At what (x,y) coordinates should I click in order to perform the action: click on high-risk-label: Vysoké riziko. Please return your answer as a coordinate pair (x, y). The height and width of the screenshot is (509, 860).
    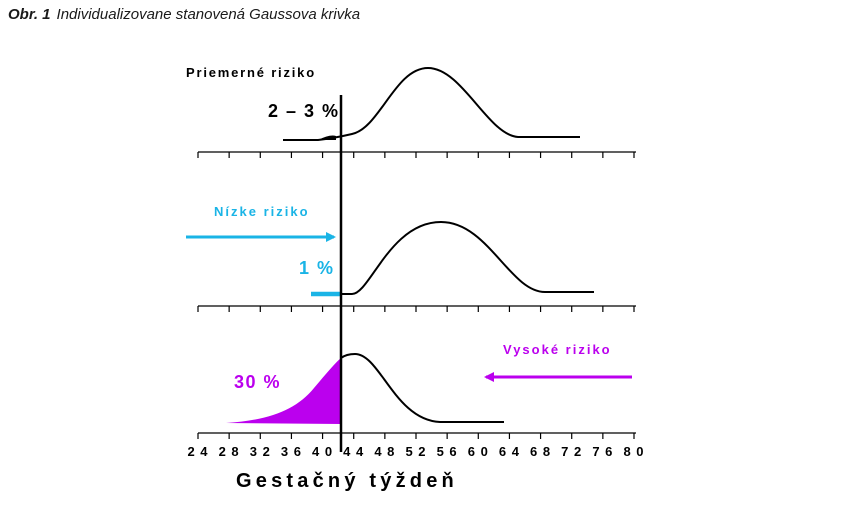
    Looking at the image, I should click on (557, 349).